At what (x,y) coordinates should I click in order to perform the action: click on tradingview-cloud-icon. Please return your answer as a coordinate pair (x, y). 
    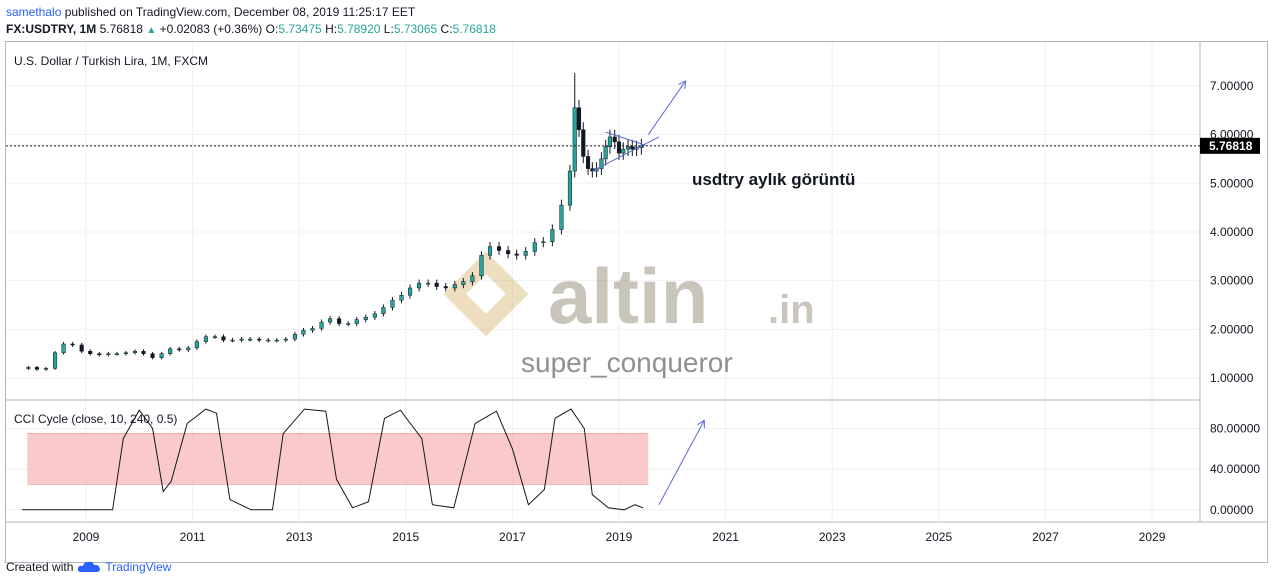
    Looking at the image, I should click on (89, 566).